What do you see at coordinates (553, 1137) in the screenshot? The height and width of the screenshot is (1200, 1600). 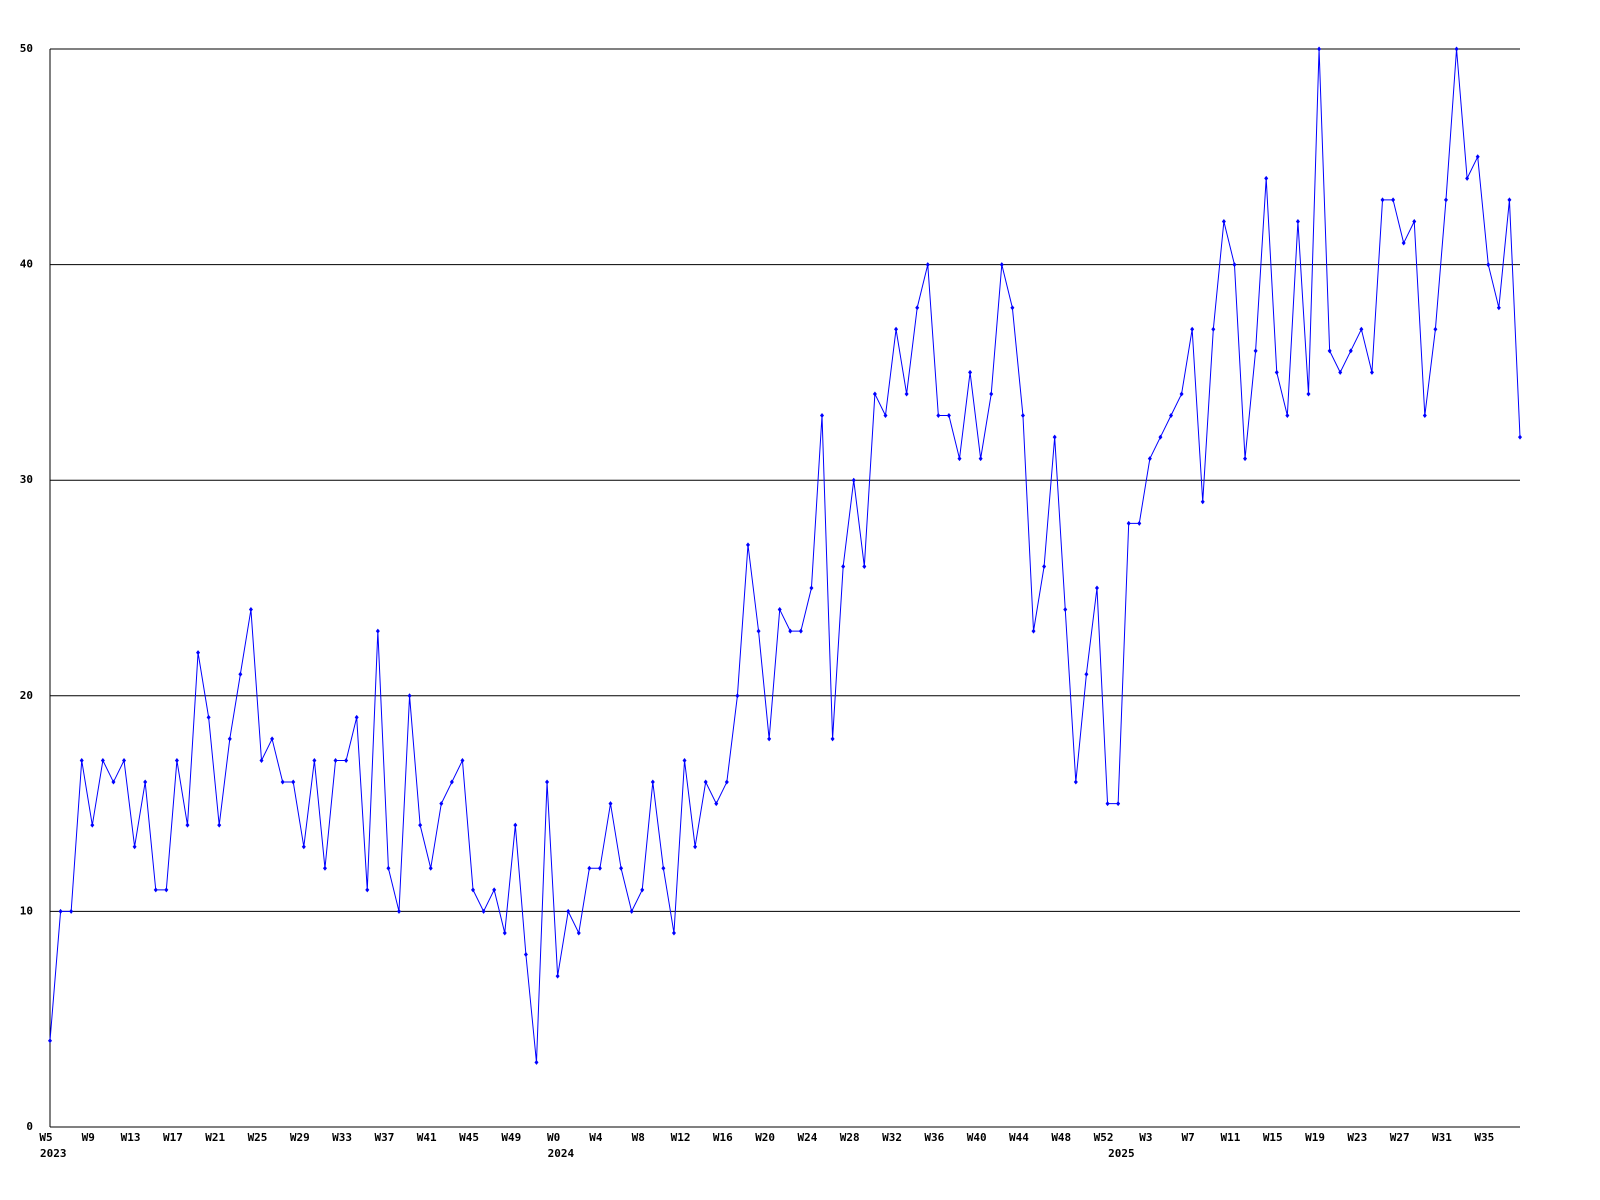 I see `x-tick-label: W0` at bounding box center [553, 1137].